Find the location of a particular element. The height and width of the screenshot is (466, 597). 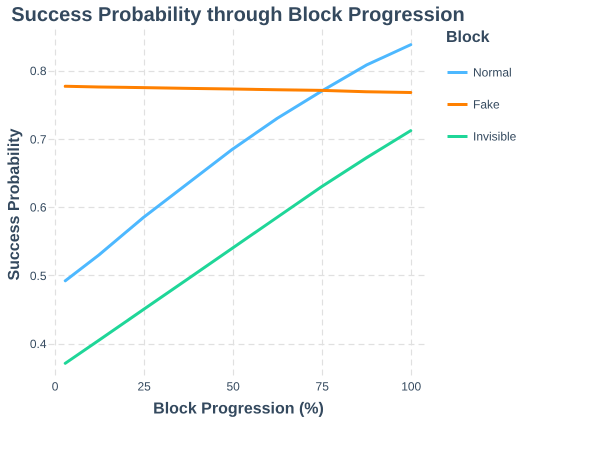

y-tick-label: 0.7 is located at coordinates (38, 139).